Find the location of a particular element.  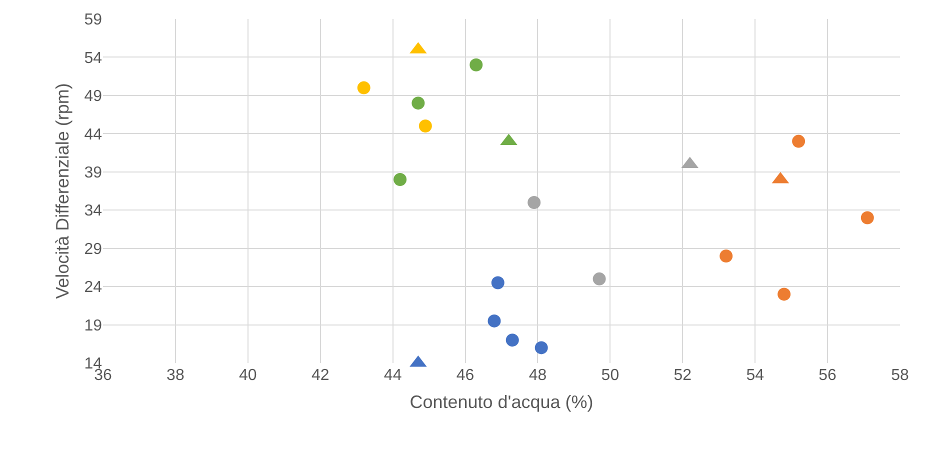

x-tick-label: 56 is located at coordinates (827, 375).